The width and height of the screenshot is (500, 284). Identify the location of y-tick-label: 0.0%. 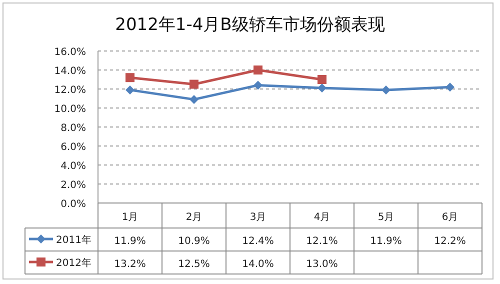
(73, 204).